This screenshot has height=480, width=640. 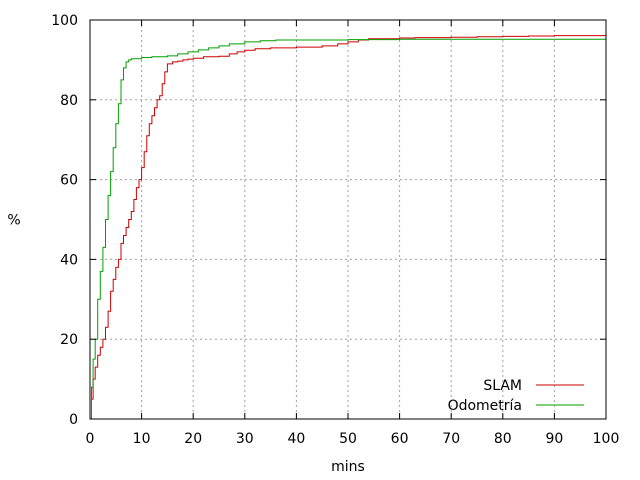 What do you see at coordinates (90, 439) in the screenshot?
I see `x-tick-label: 0` at bounding box center [90, 439].